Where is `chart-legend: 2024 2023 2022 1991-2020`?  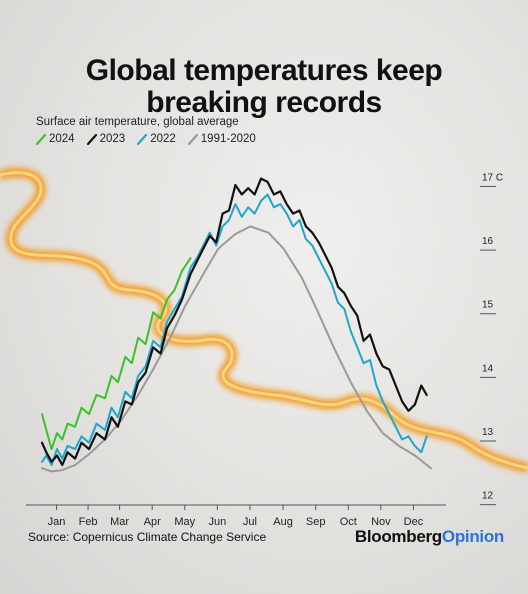 chart-legend: 2024 2023 2022 1991-2020 is located at coordinates (146, 139).